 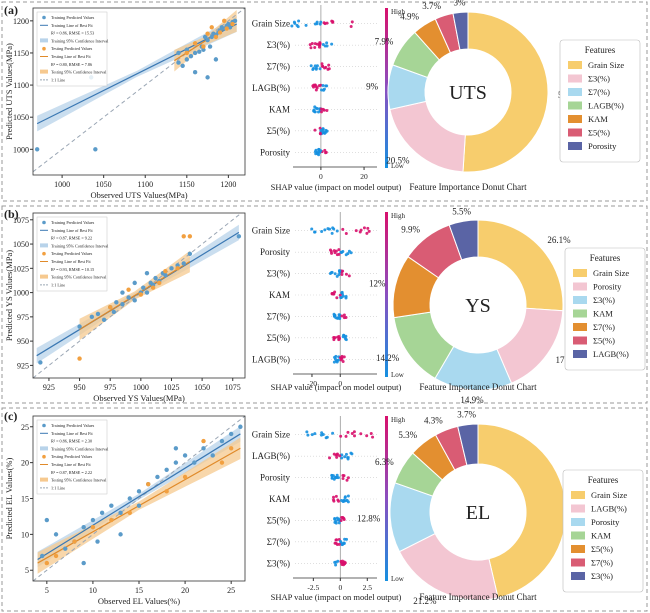 What do you see at coordinates (460, 3) in the screenshot?
I see `donut-slice-label: 3%` at bounding box center [460, 3].